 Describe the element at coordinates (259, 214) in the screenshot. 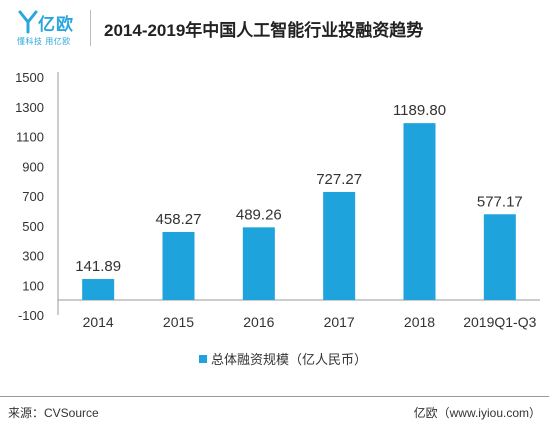

I see `data-label: 489.26` at that location.